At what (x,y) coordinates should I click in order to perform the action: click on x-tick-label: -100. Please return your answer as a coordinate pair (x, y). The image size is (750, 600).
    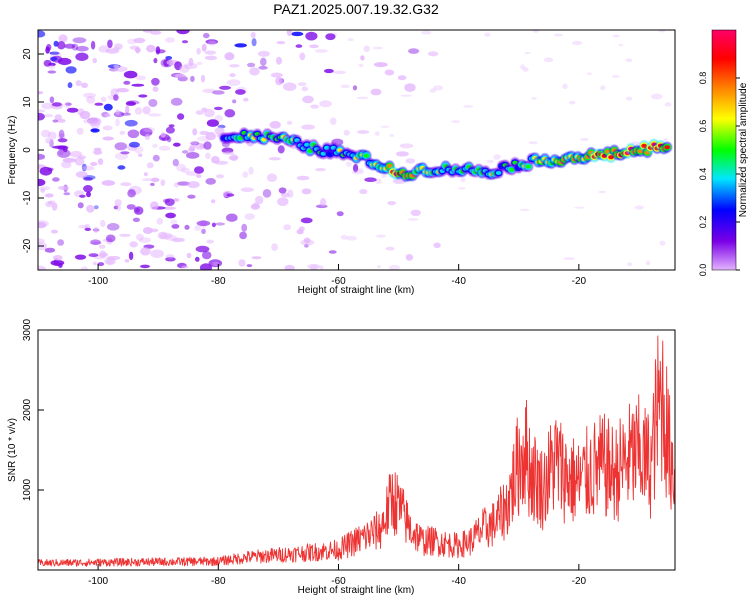
    Looking at the image, I should click on (98, 281).